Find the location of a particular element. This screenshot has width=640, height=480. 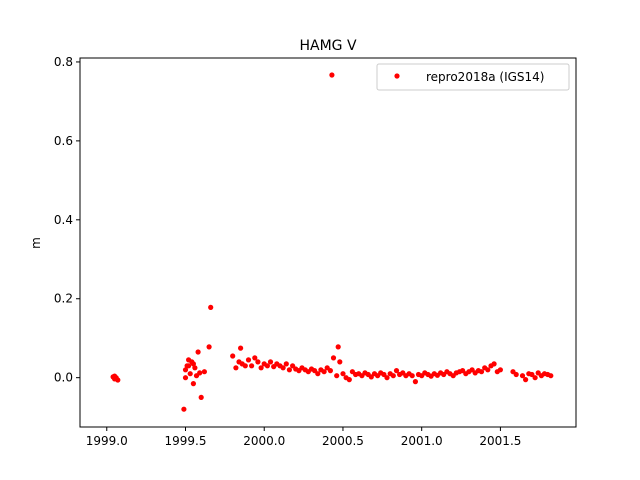

y-tick-label: 0.2 is located at coordinates (63, 299).